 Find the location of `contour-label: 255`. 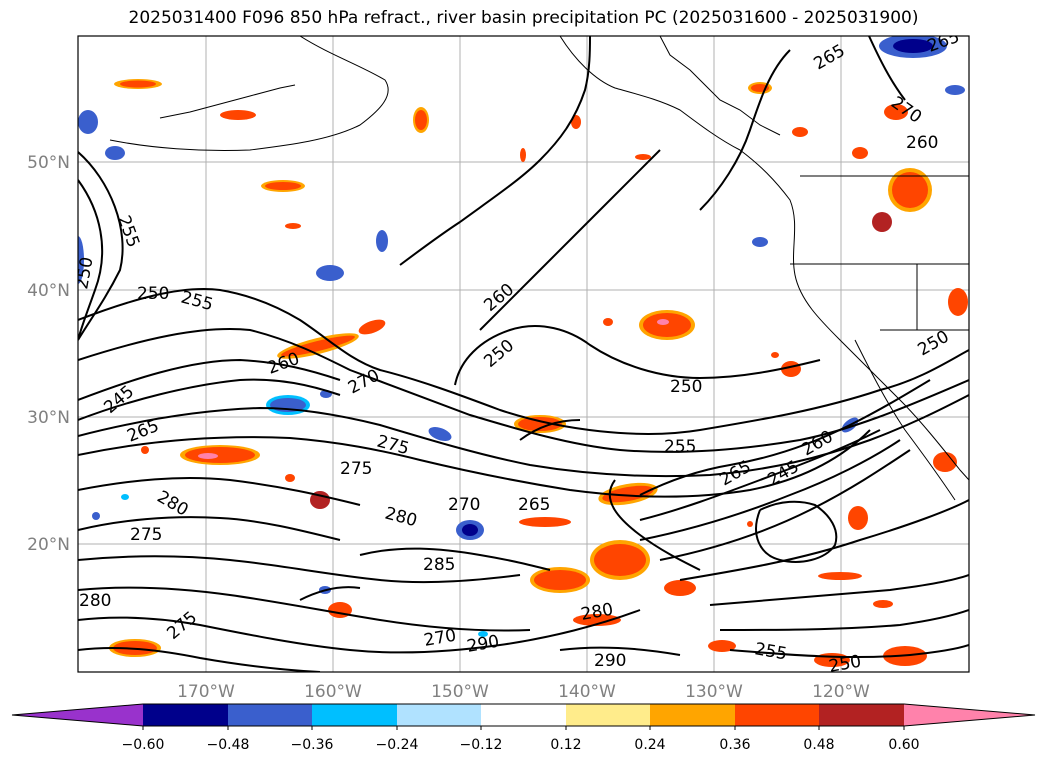

contour-label: 255 is located at coordinates (680, 447).